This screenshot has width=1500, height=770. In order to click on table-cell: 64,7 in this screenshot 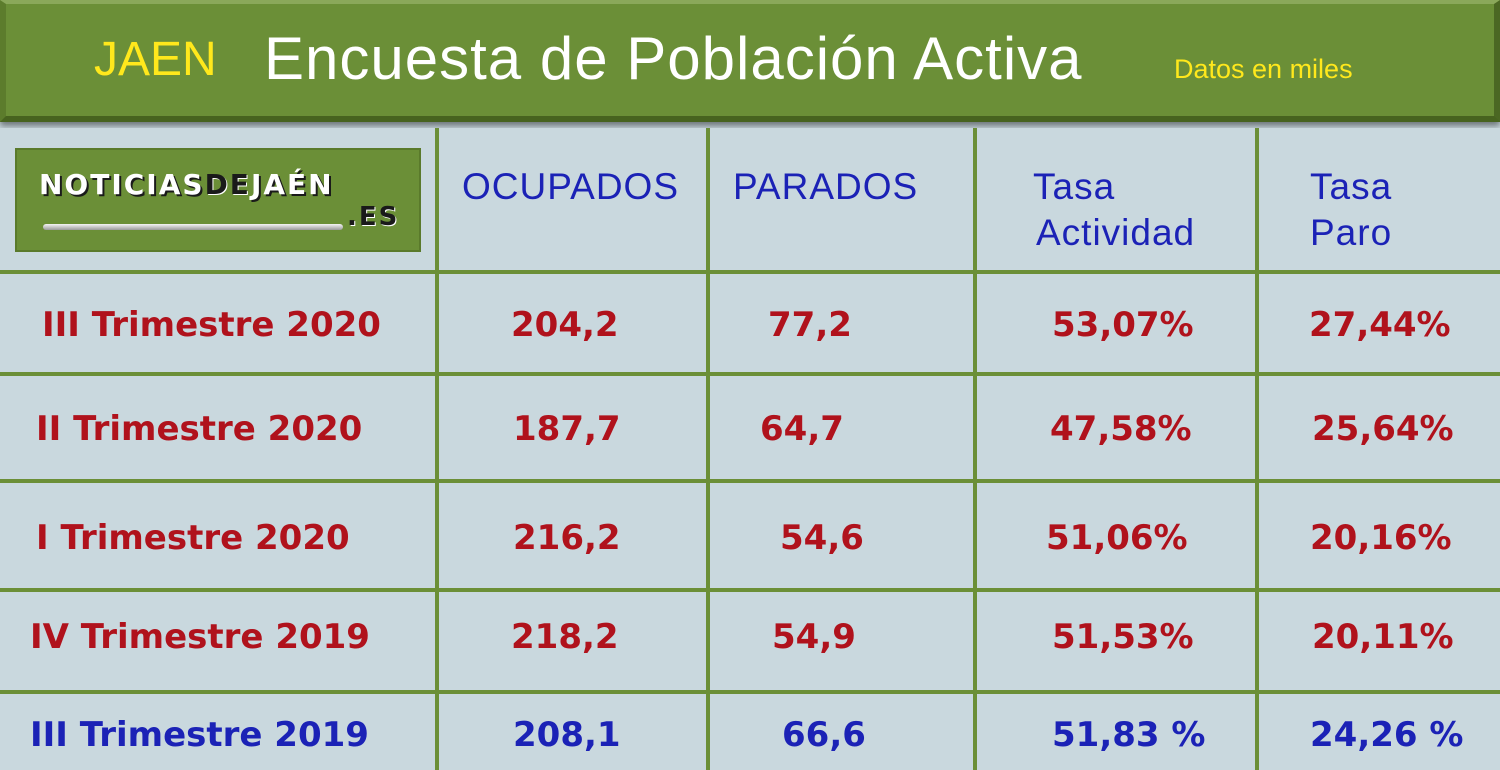, I will do `click(802, 429)`.